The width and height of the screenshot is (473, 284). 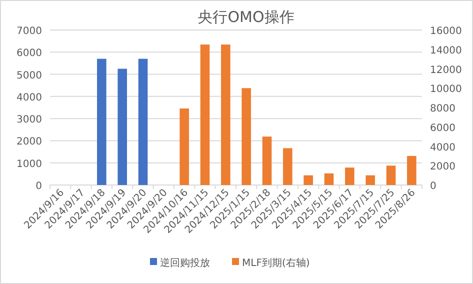 I want to click on y-tick-label: 7000, so click(x=29, y=31).